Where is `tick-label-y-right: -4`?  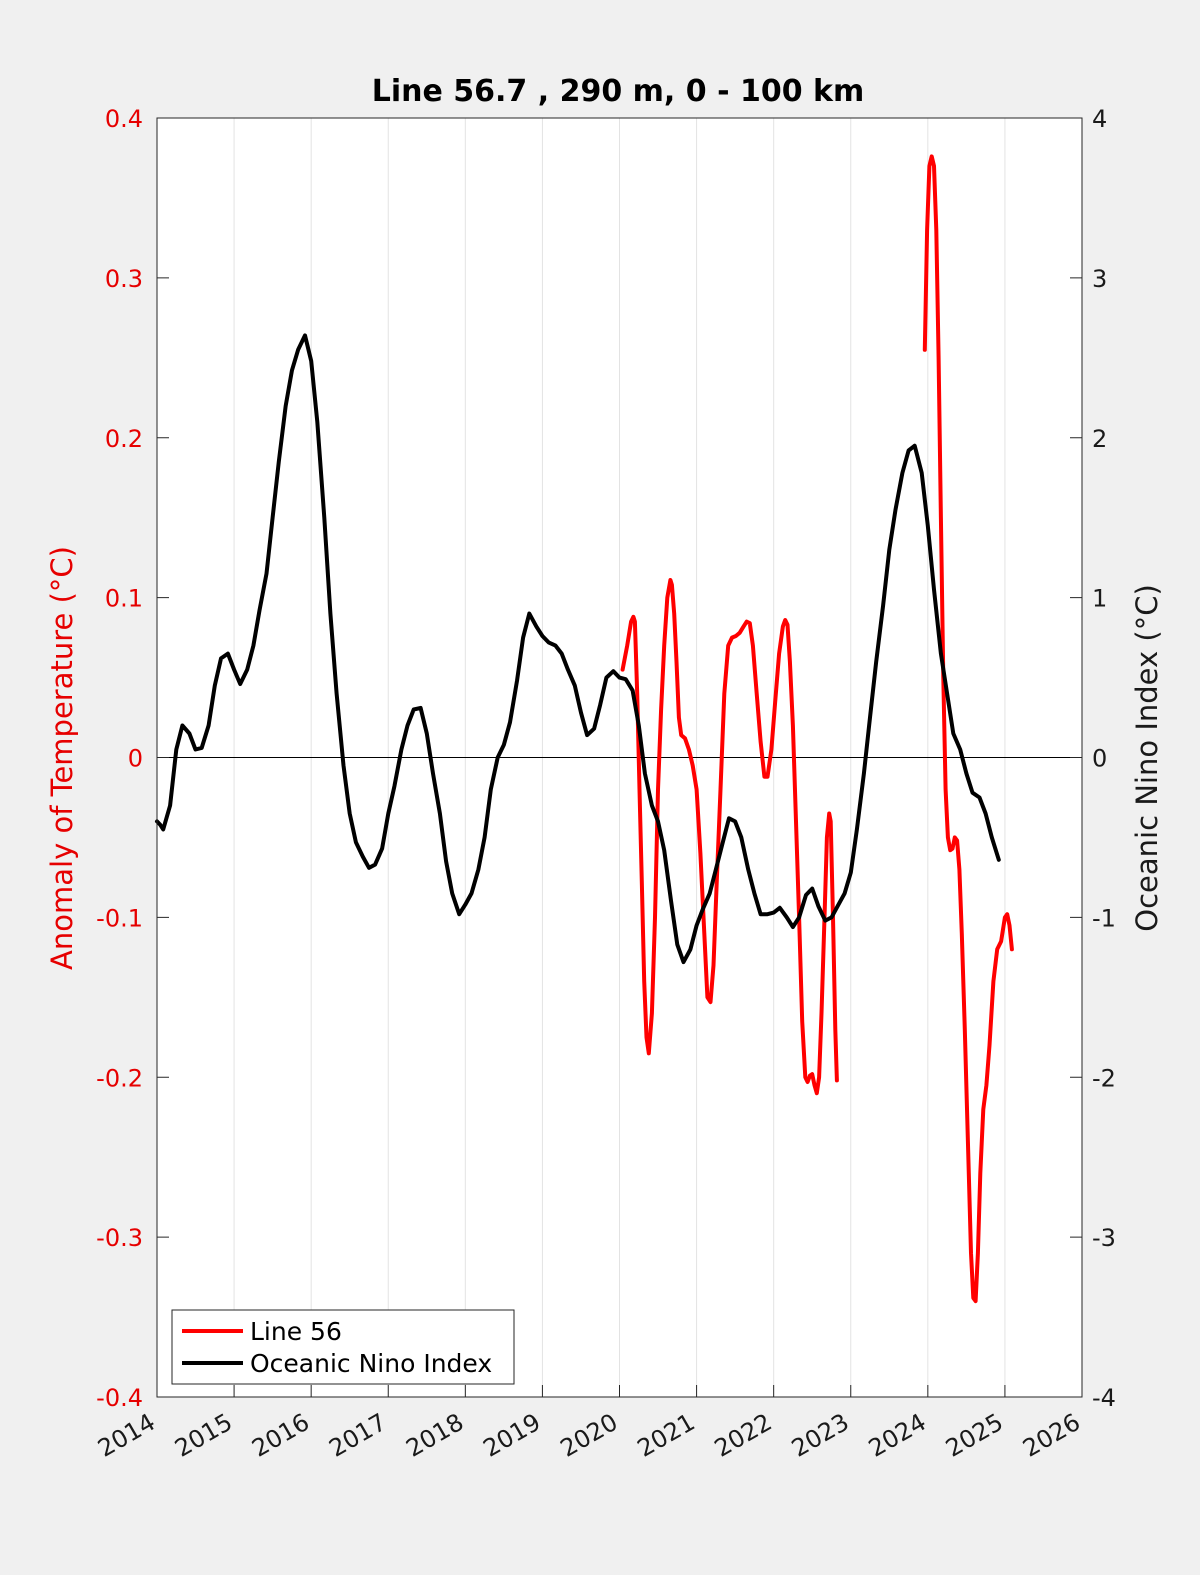 tick-label-y-right: -4 is located at coordinates (1104, 1398).